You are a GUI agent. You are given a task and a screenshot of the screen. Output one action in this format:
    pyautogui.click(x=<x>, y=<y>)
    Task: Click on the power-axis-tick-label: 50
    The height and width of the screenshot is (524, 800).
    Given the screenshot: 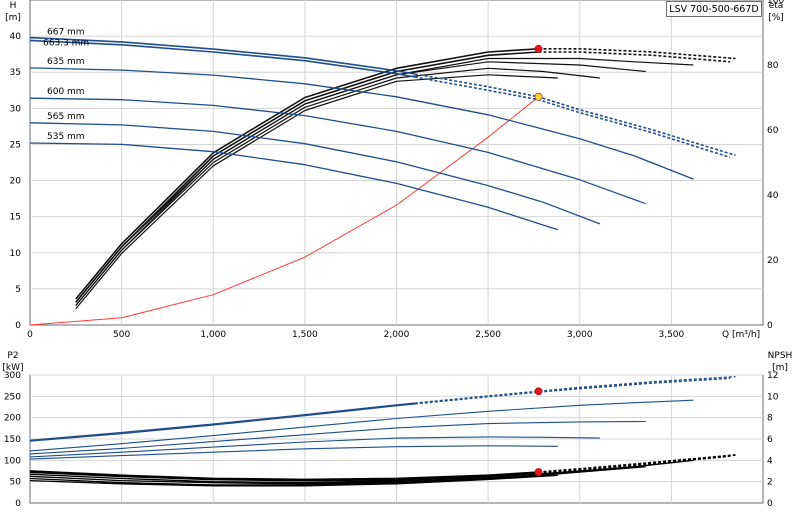 What is the action you would take?
    pyautogui.click(x=16, y=483)
    